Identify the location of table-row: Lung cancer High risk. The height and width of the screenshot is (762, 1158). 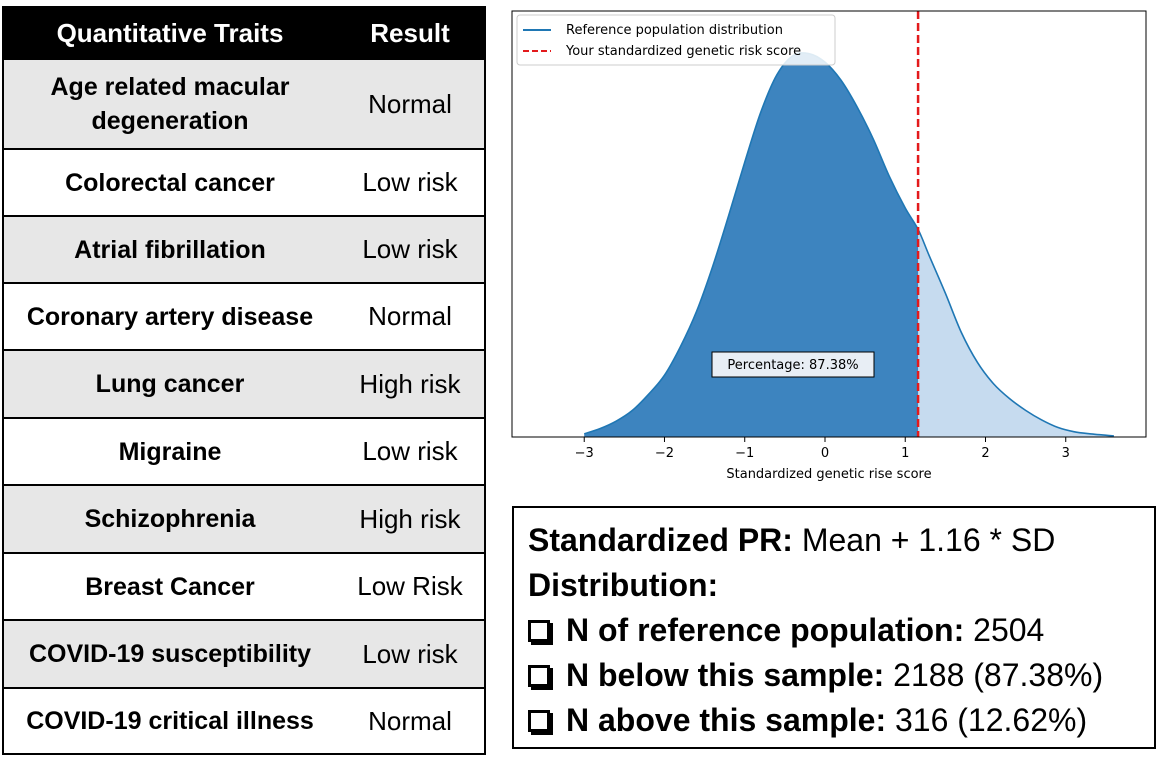
(244, 383).